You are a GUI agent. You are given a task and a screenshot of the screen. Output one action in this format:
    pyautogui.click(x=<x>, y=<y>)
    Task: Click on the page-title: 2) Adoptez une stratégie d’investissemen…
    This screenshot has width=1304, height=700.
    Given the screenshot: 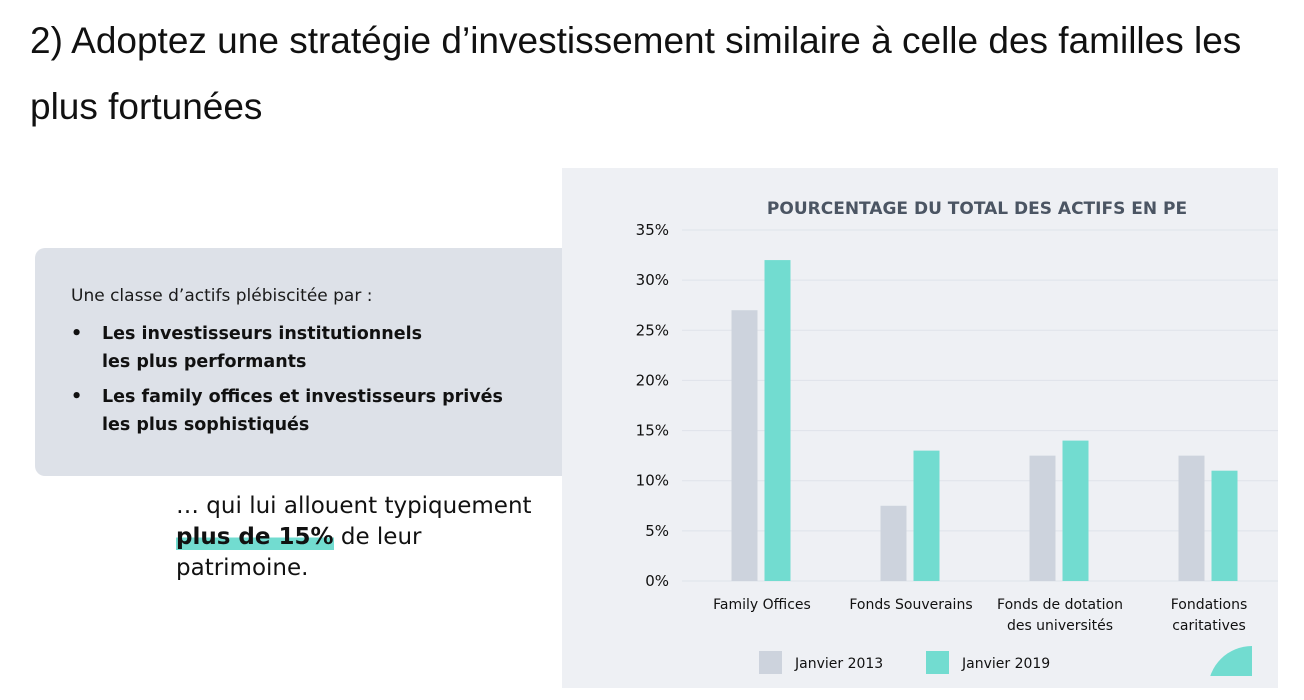 What is the action you would take?
    pyautogui.click(x=636, y=73)
    